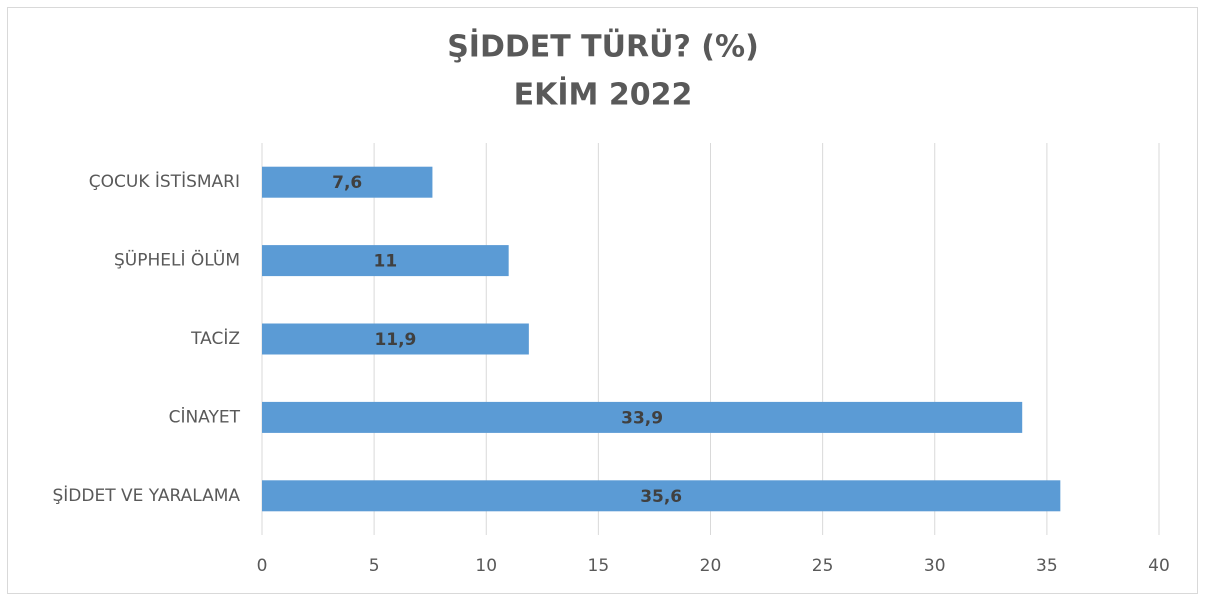  I want to click on data-label: 11, so click(386, 262).